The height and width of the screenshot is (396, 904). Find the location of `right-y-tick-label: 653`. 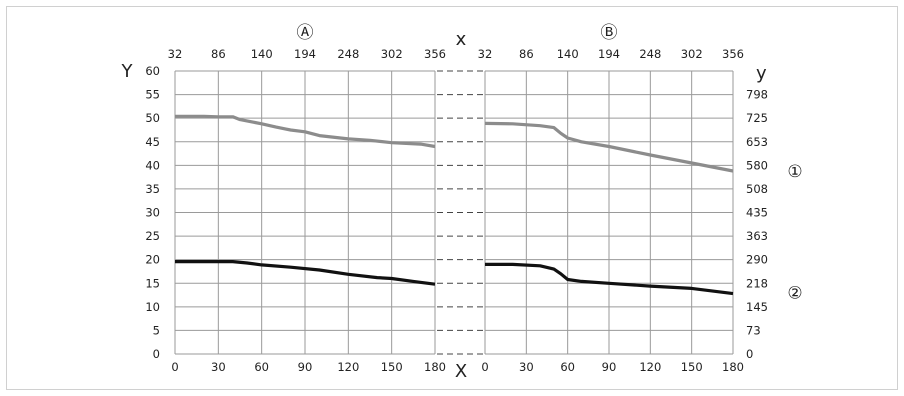

right-y-tick-label: 653 is located at coordinates (757, 142).